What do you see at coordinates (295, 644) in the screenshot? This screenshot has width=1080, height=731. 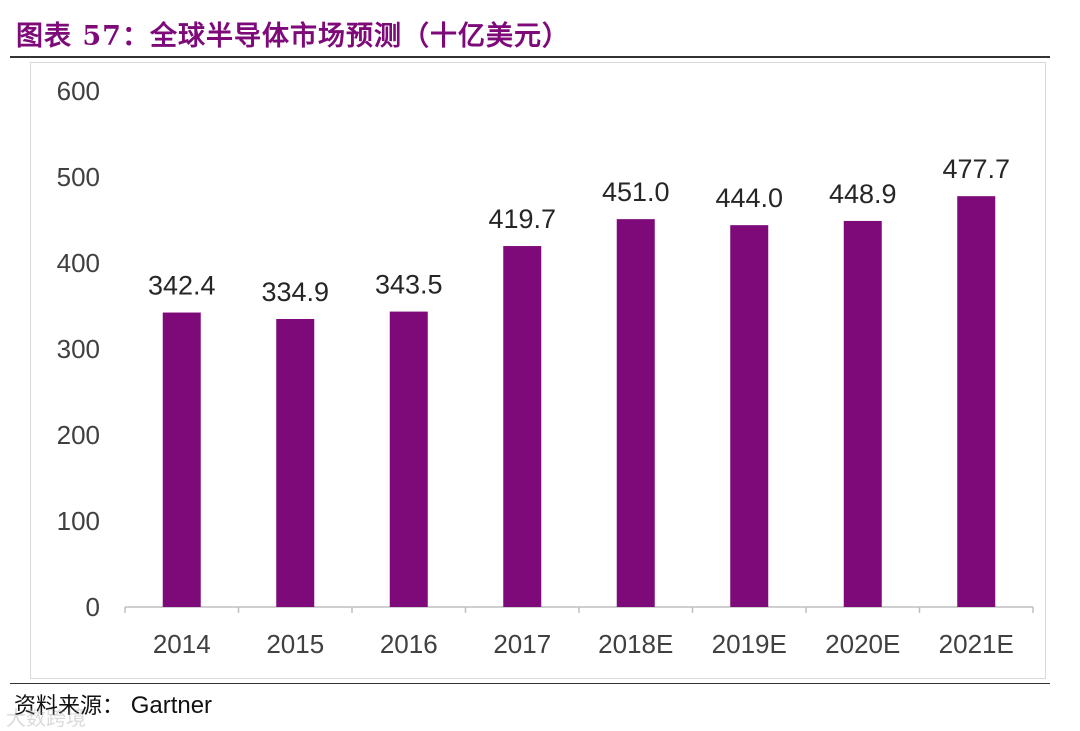 I see `x-tick-label: 2015` at bounding box center [295, 644].